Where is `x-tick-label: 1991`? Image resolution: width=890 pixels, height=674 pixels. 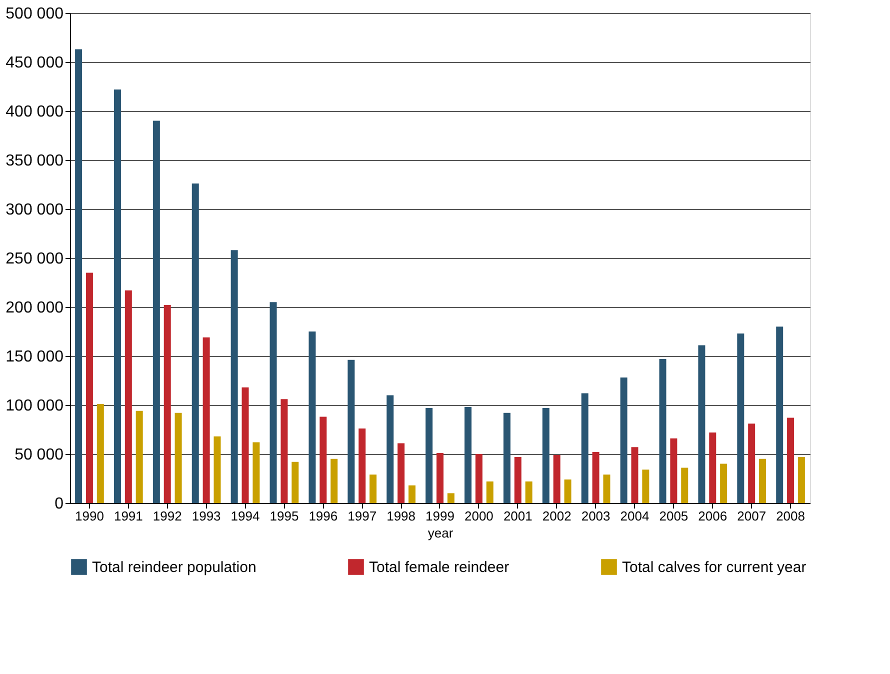 x-tick-label: 1991 is located at coordinates (128, 516).